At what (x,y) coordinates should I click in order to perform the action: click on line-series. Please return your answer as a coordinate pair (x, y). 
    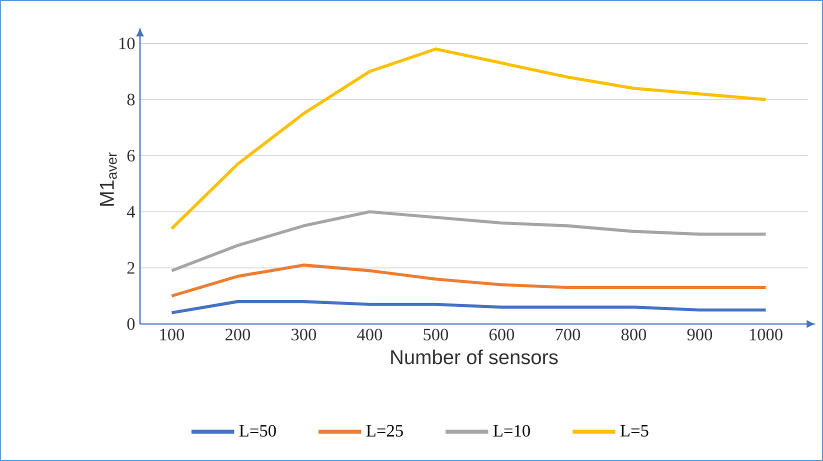
    Looking at the image, I should click on (469, 241).